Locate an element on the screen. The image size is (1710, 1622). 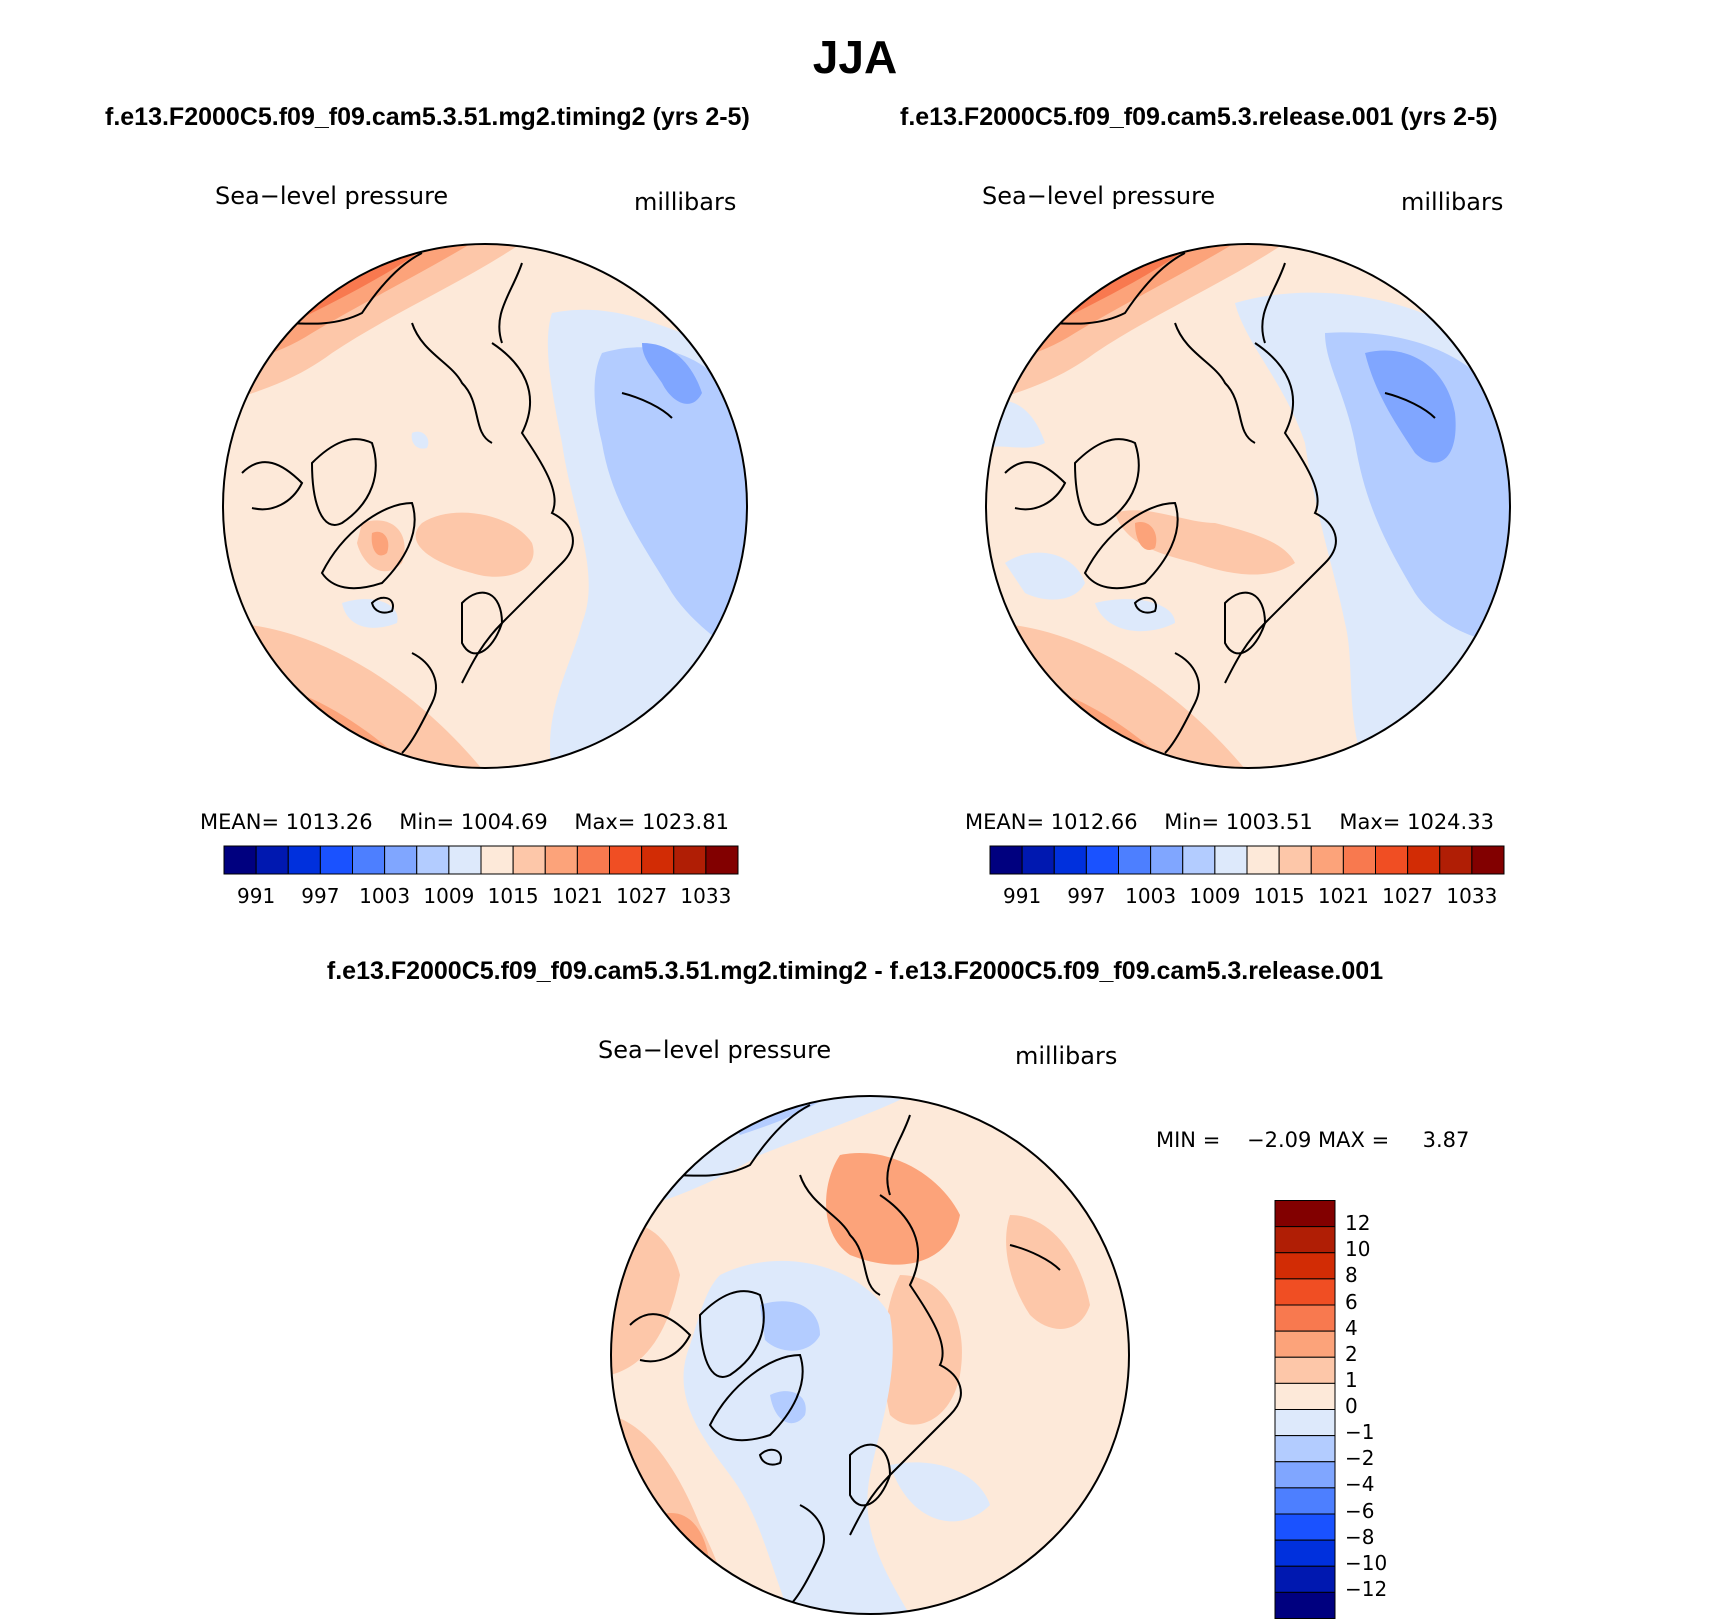
colorbar-tick-label: −12 is located at coordinates (1366, 1588).